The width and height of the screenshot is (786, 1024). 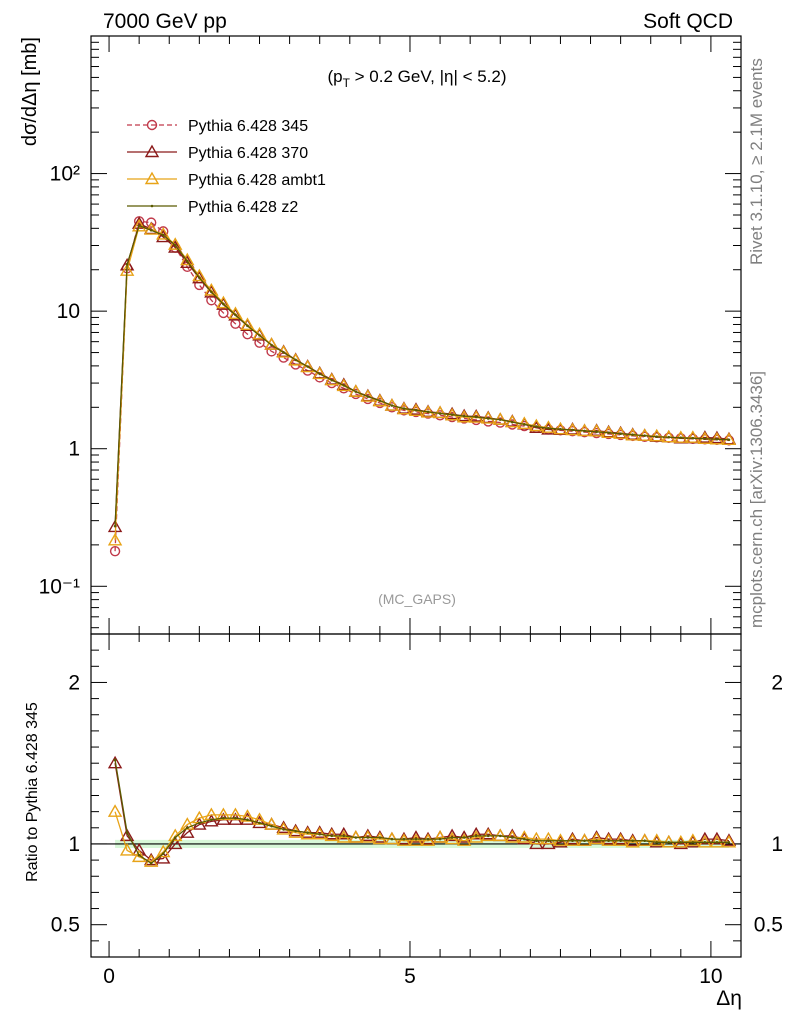 What do you see at coordinates (729, 998) in the screenshot?
I see `x-axis-label: Δη` at bounding box center [729, 998].